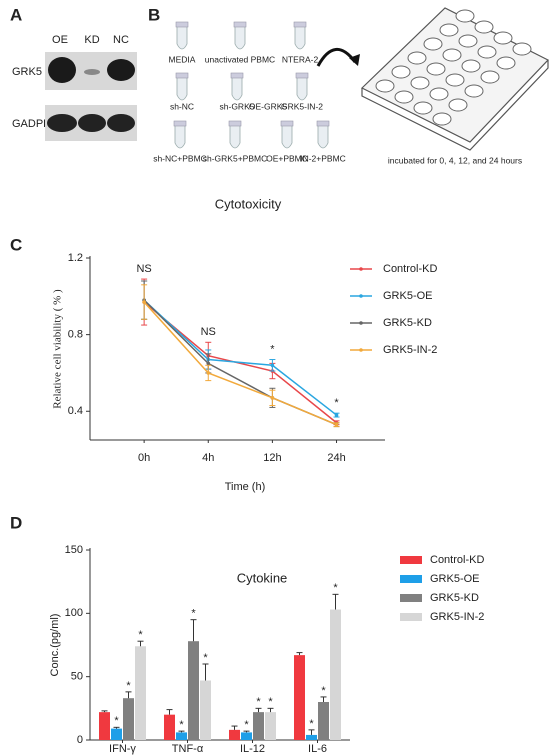 The height and width of the screenshot is (755, 550). I want to click on legend-label: GRK5-IN-2, so click(457, 617).